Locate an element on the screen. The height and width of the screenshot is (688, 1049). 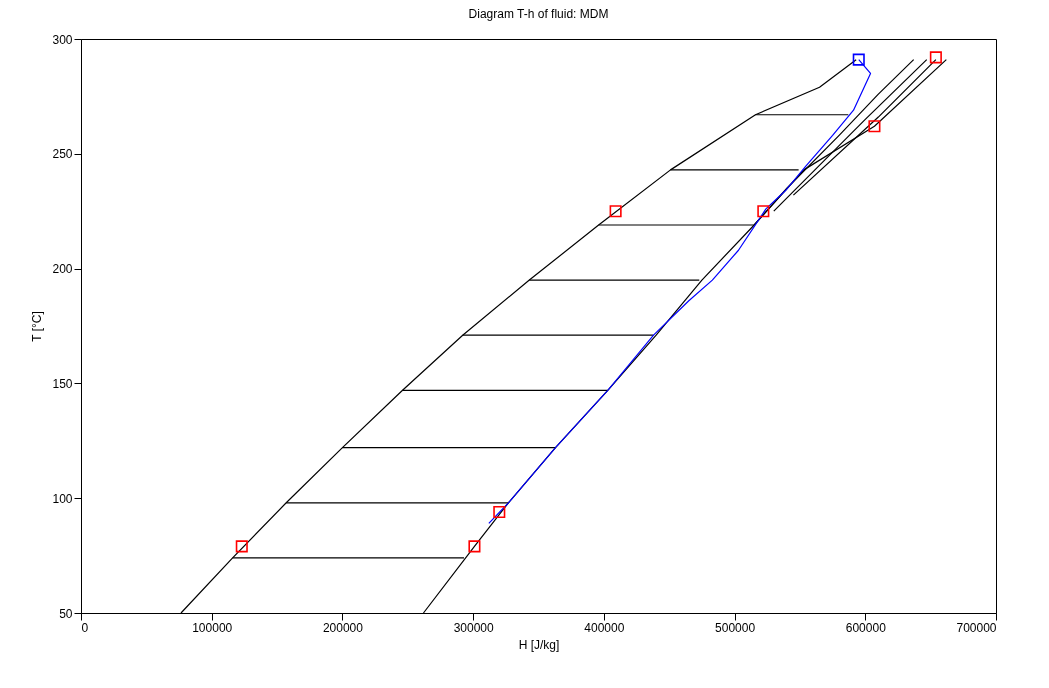
y-tick-label: 300 is located at coordinates (62, 39).